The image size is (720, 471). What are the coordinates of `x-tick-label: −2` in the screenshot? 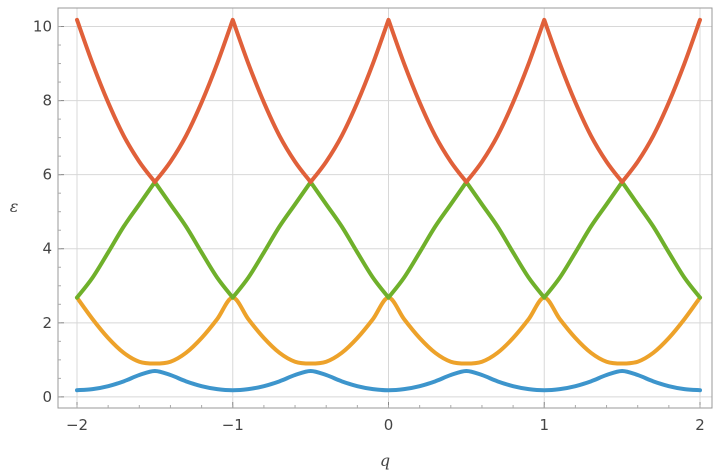 It's located at (77, 425).